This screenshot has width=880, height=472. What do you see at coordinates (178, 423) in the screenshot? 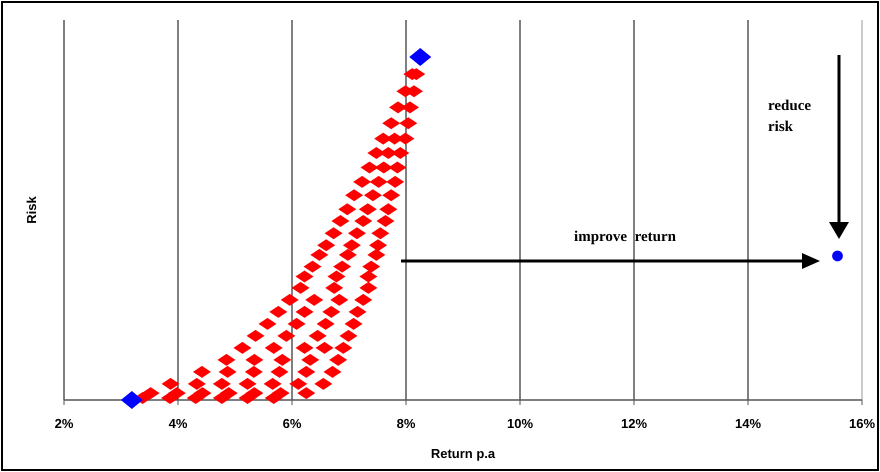
I see `x-tick-label: 4%` at bounding box center [178, 423].